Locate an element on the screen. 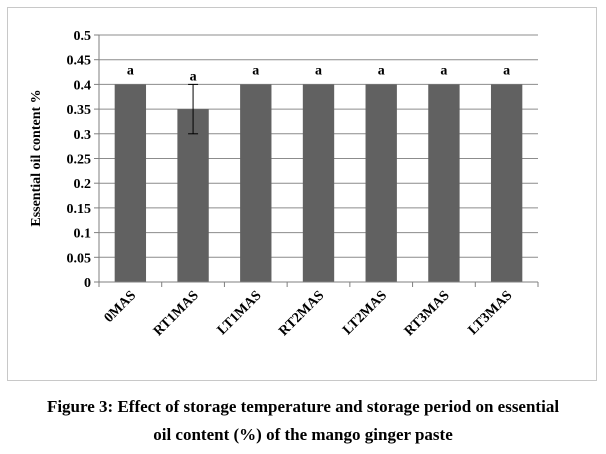 The image size is (606, 454). significance-letter-LT3MAS: a is located at coordinates (506, 70).